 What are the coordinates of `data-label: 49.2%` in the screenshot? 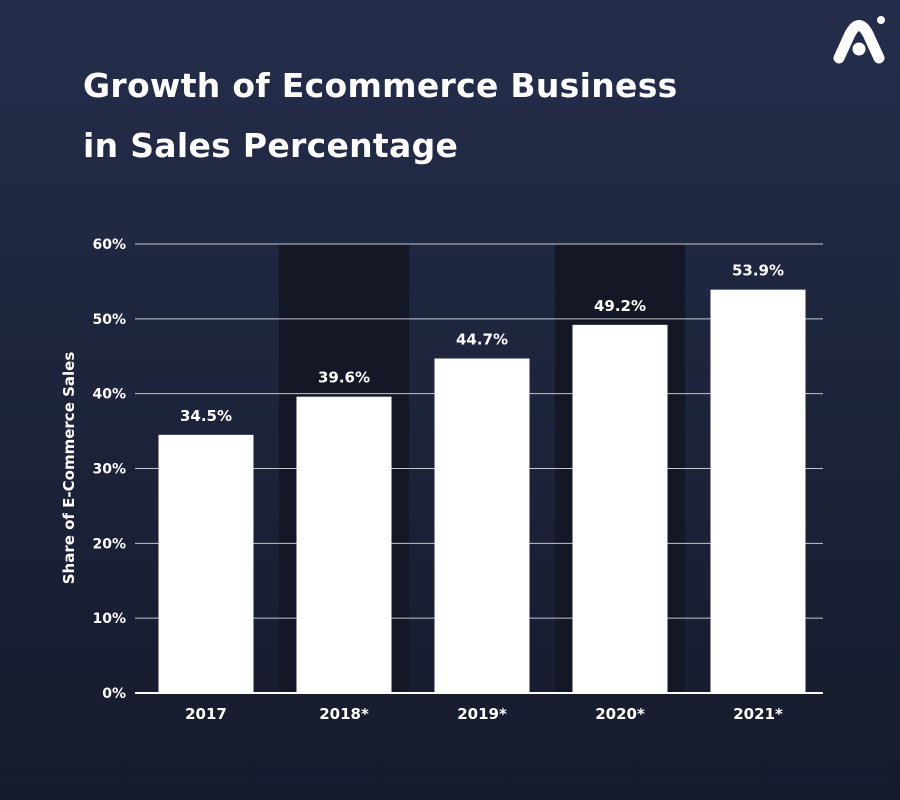 It's located at (620, 306).